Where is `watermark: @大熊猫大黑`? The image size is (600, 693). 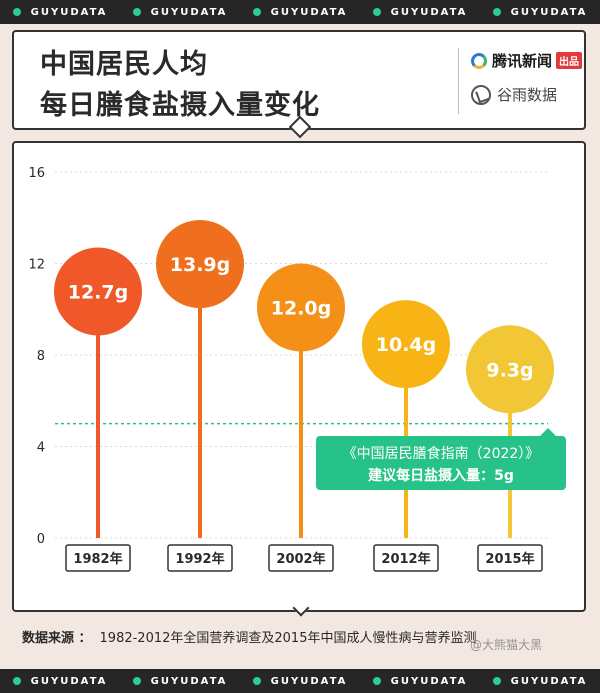 watermark: @大熊猫大黑 is located at coordinates (506, 645).